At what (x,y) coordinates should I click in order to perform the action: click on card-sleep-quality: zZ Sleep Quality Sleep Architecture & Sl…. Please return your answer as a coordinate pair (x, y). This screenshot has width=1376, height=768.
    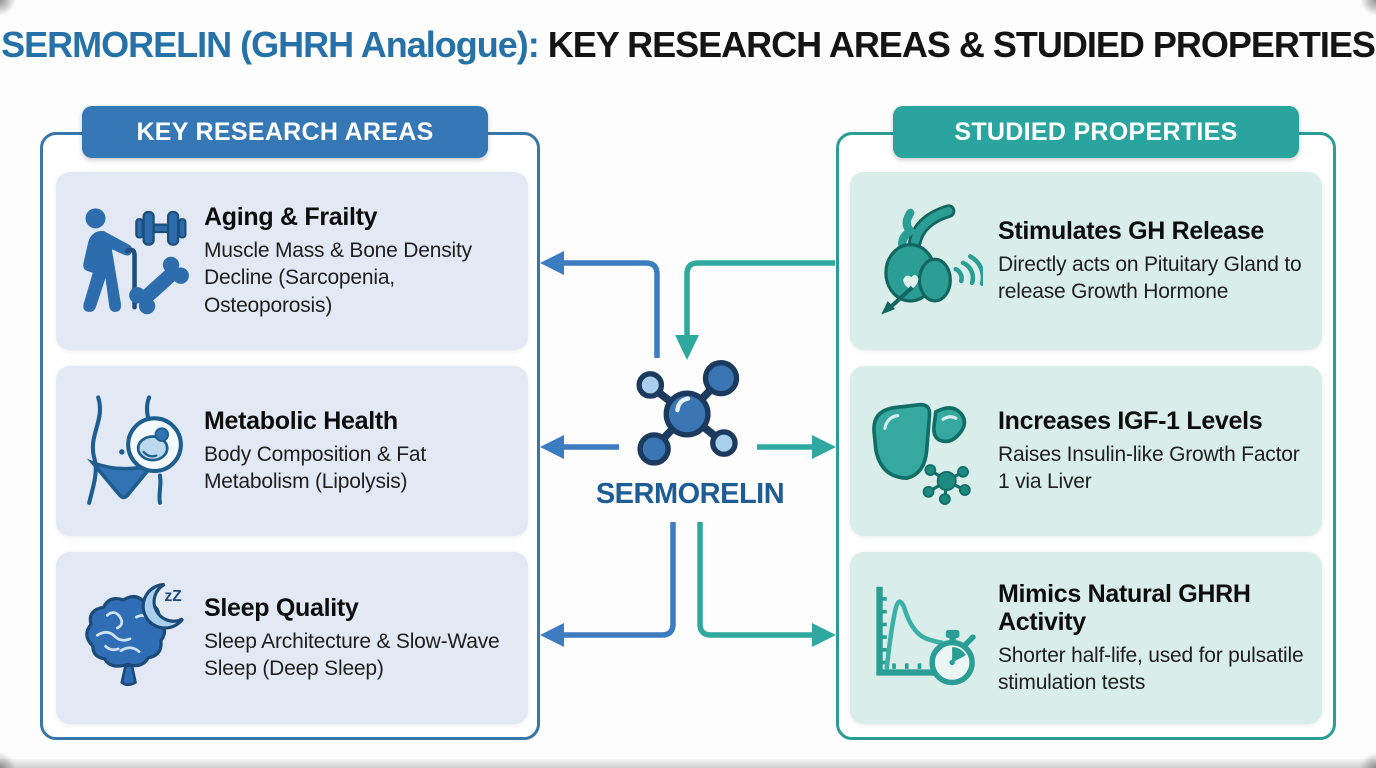
    Looking at the image, I should click on (292, 638).